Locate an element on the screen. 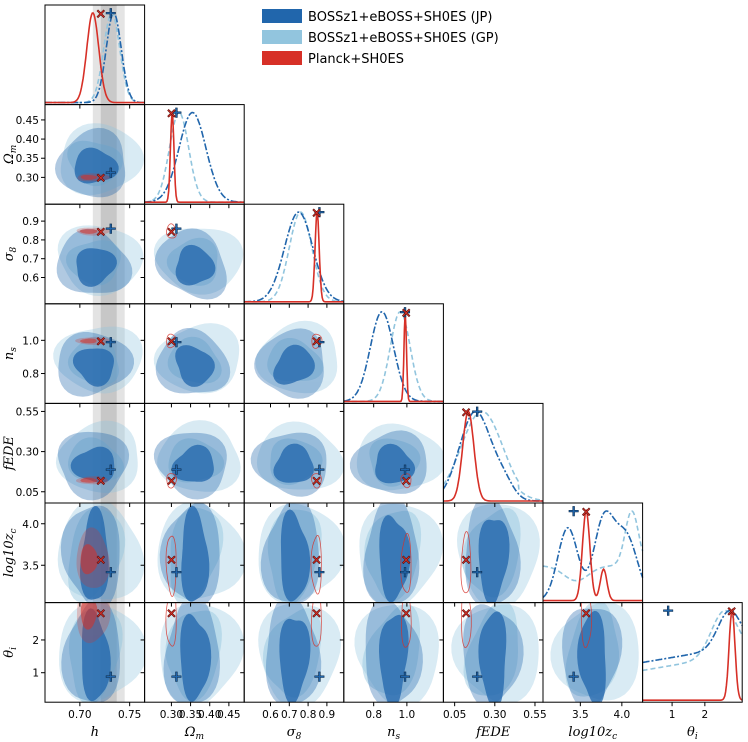 The height and width of the screenshot is (742, 748). yaxis-label-ns: ns is located at coordinates (10, 353).